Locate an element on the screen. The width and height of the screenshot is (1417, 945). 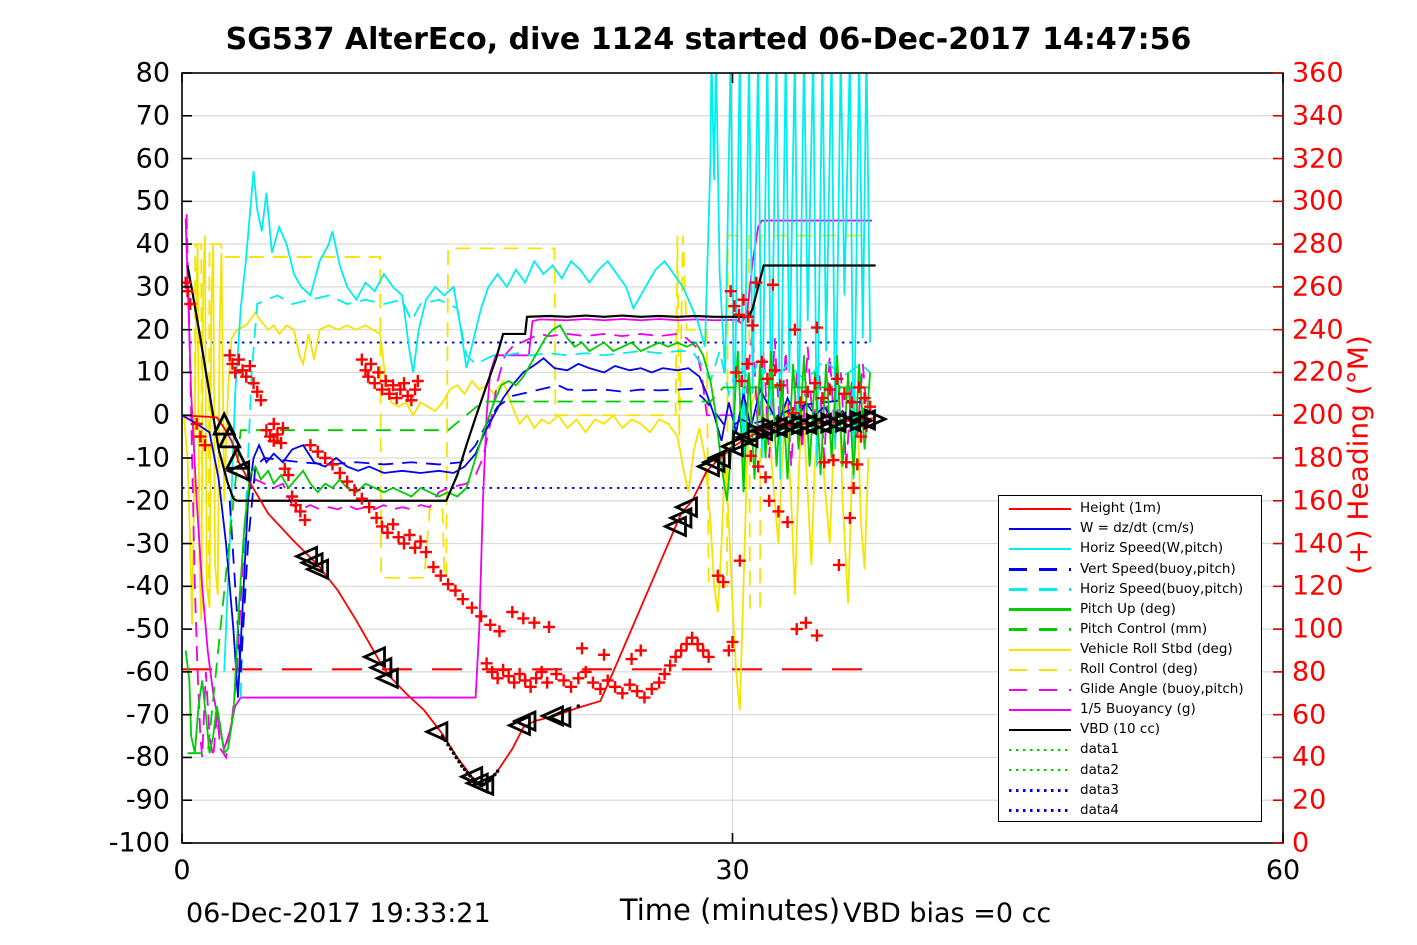
tick-label: 100 is located at coordinates (1318, 629).